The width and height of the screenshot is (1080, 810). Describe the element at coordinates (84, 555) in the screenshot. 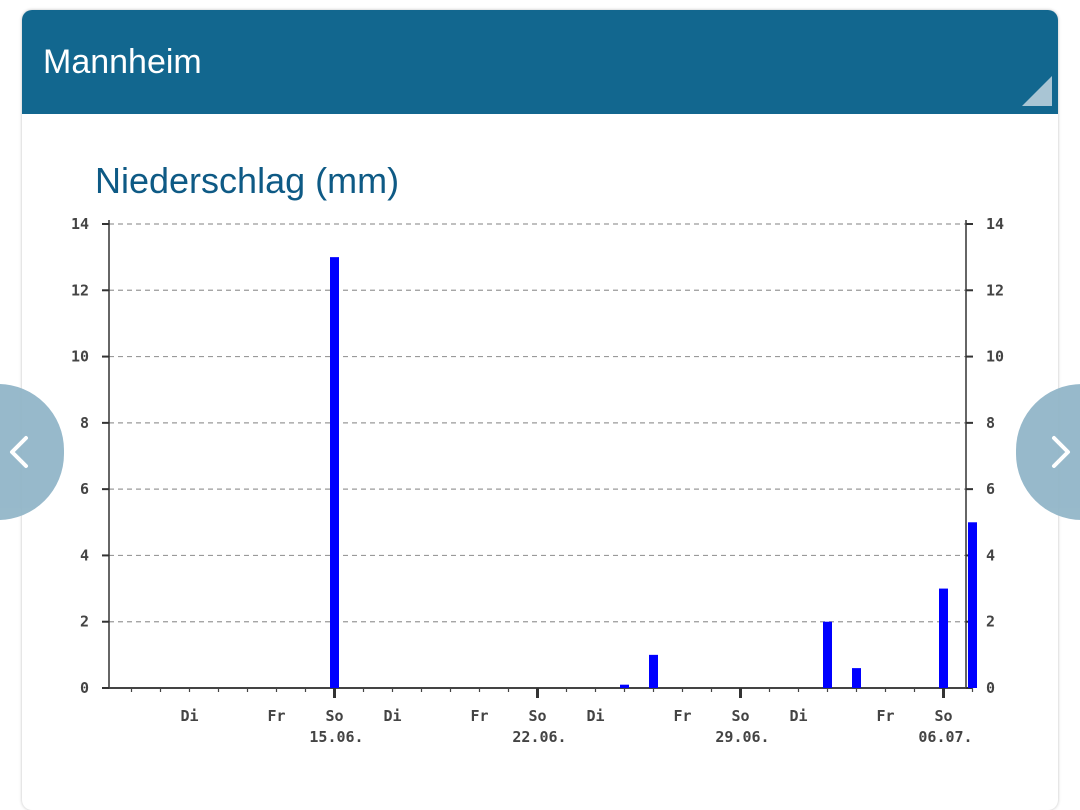

I see `y-tick-label-left: 4` at that location.